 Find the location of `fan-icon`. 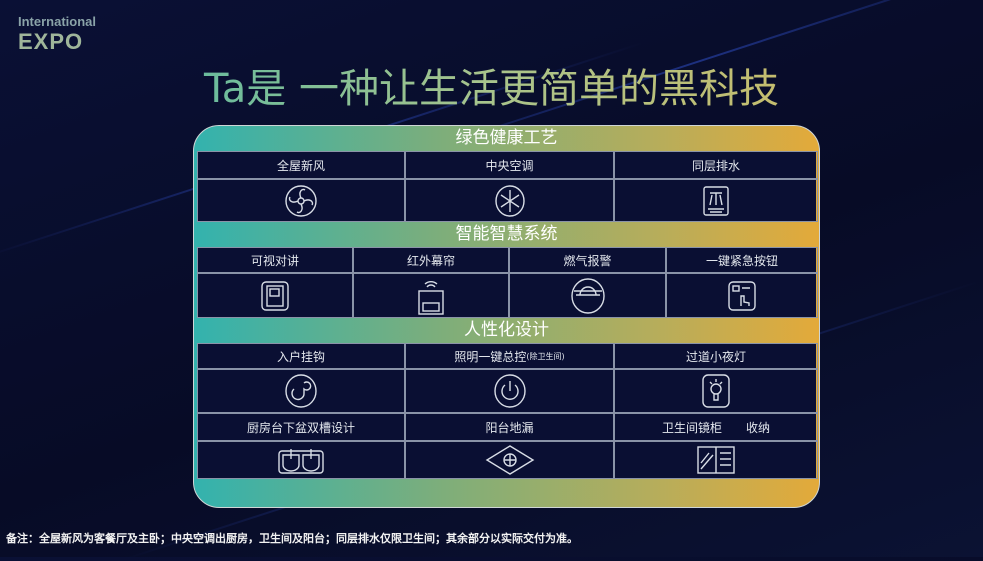

fan-icon is located at coordinates (301, 200).